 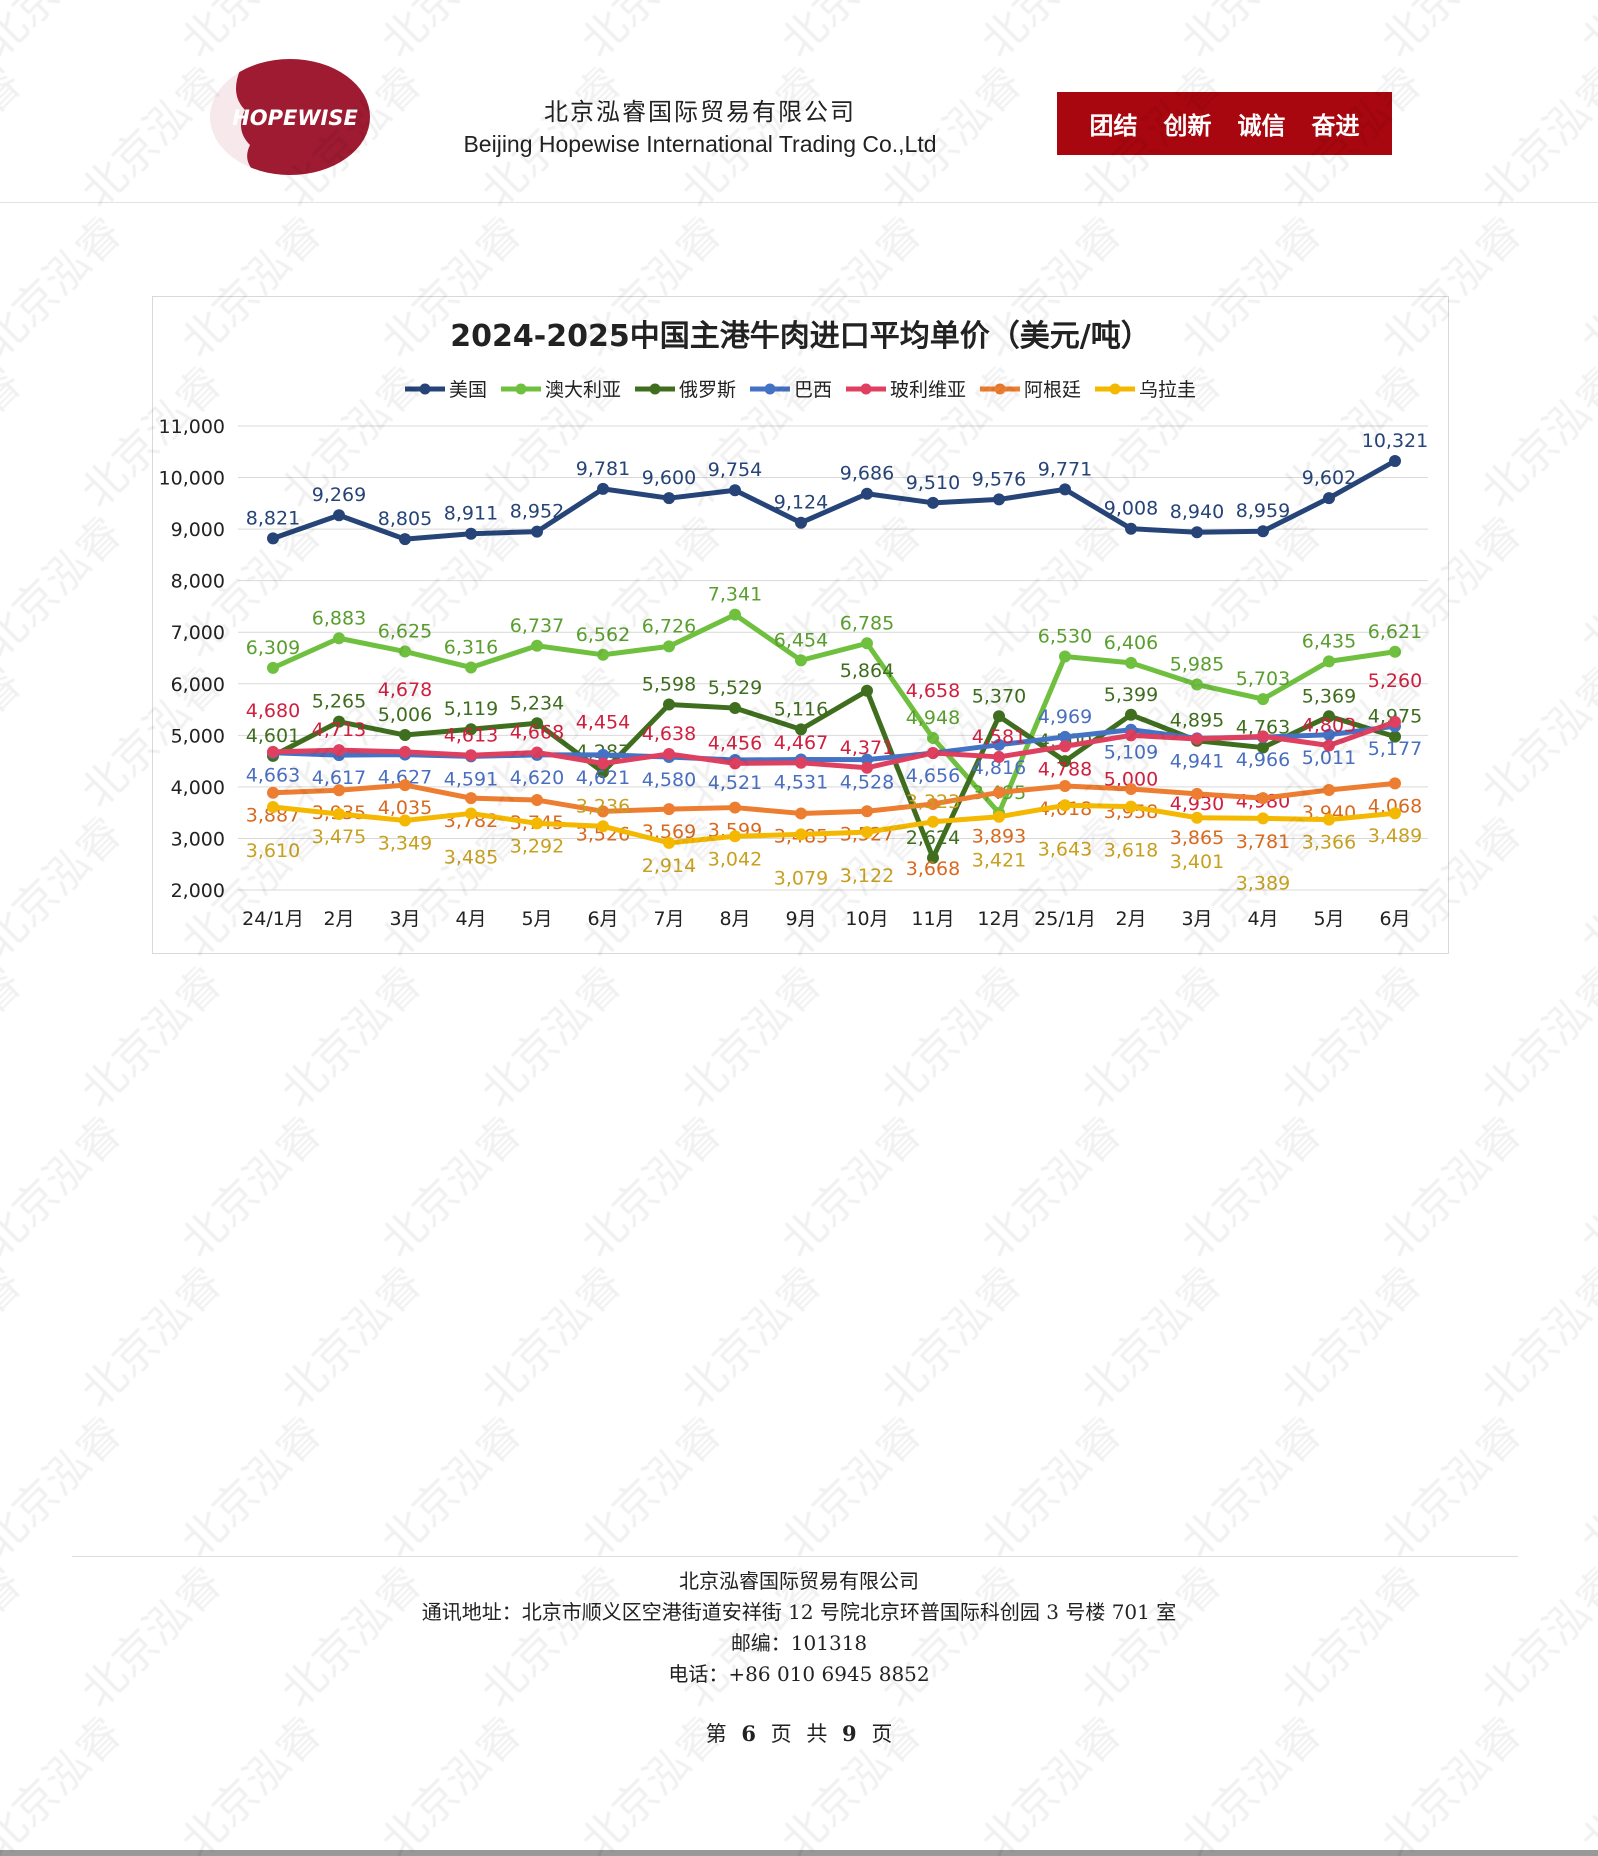 What do you see at coordinates (1395, 681) in the screenshot?
I see `data-label: 5,260` at bounding box center [1395, 681].